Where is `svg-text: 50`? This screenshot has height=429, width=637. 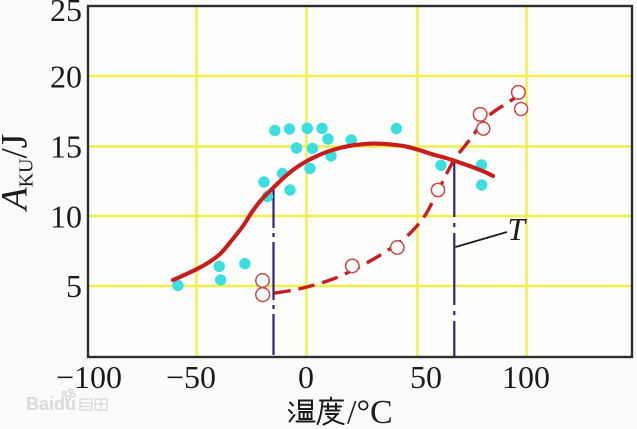 svg-text: 50 is located at coordinates (426, 377).